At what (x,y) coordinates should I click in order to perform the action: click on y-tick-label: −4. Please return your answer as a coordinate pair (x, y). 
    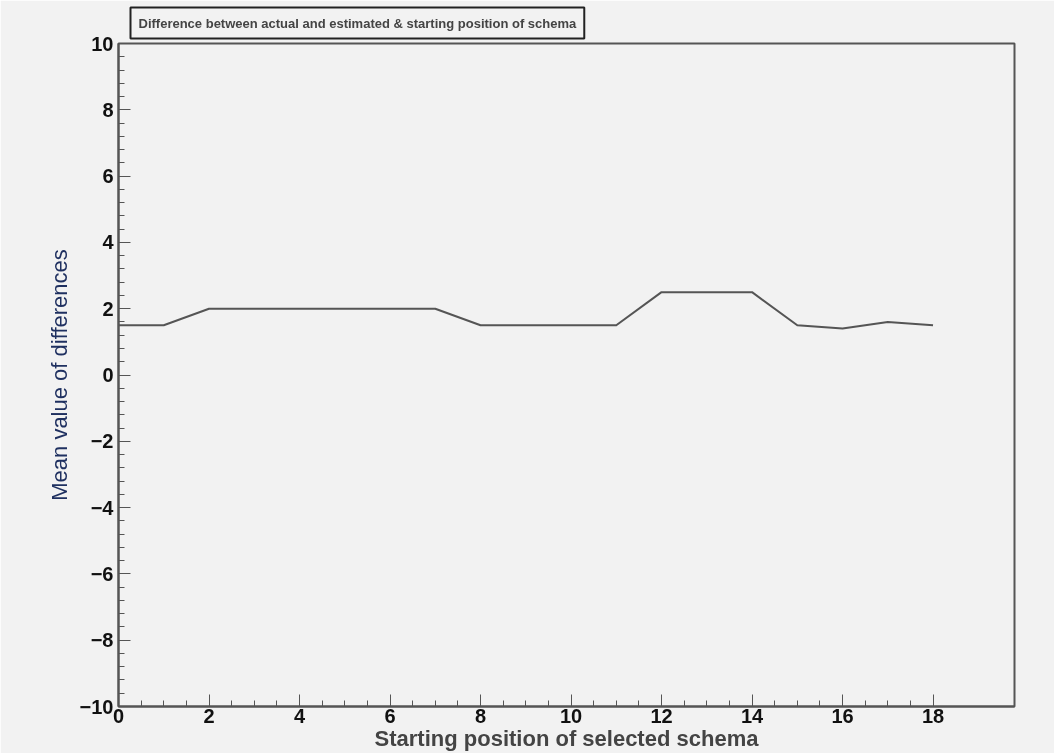
    Looking at the image, I should click on (102, 507).